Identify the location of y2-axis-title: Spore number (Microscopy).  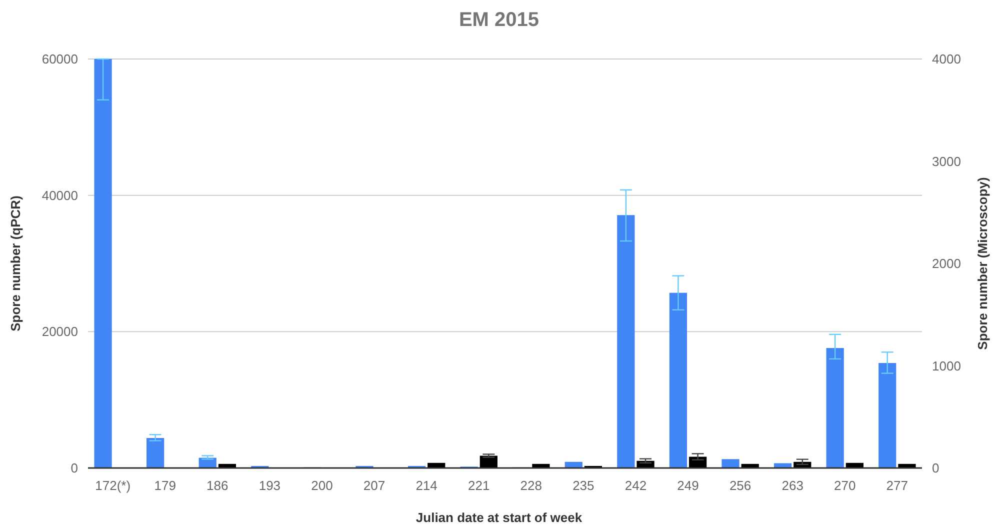
(982, 263).